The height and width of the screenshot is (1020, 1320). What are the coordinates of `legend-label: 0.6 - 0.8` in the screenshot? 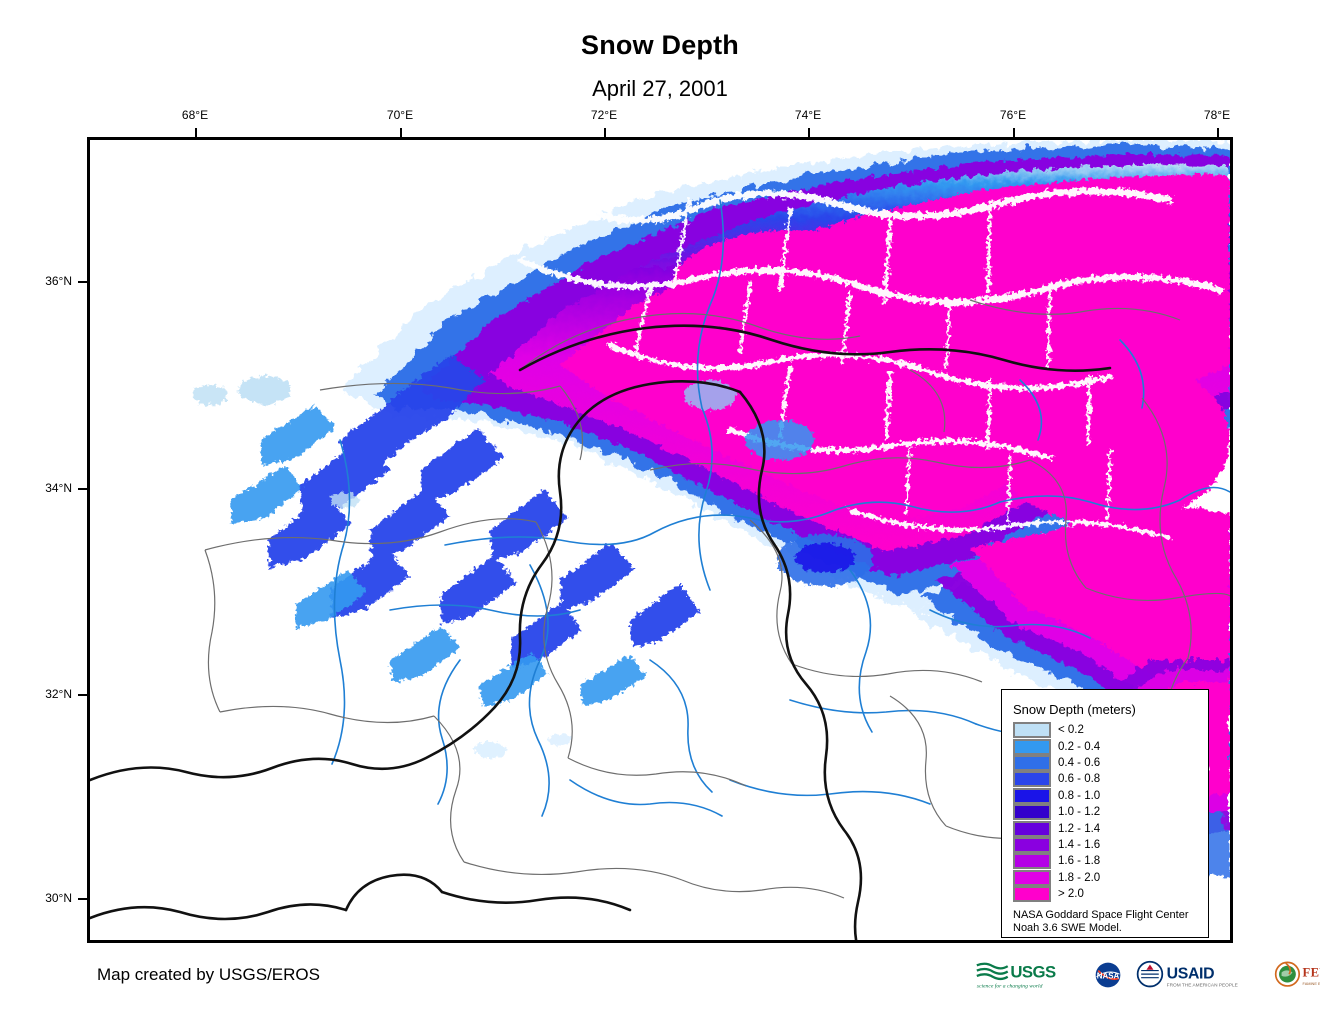 It's located at (1079, 779).